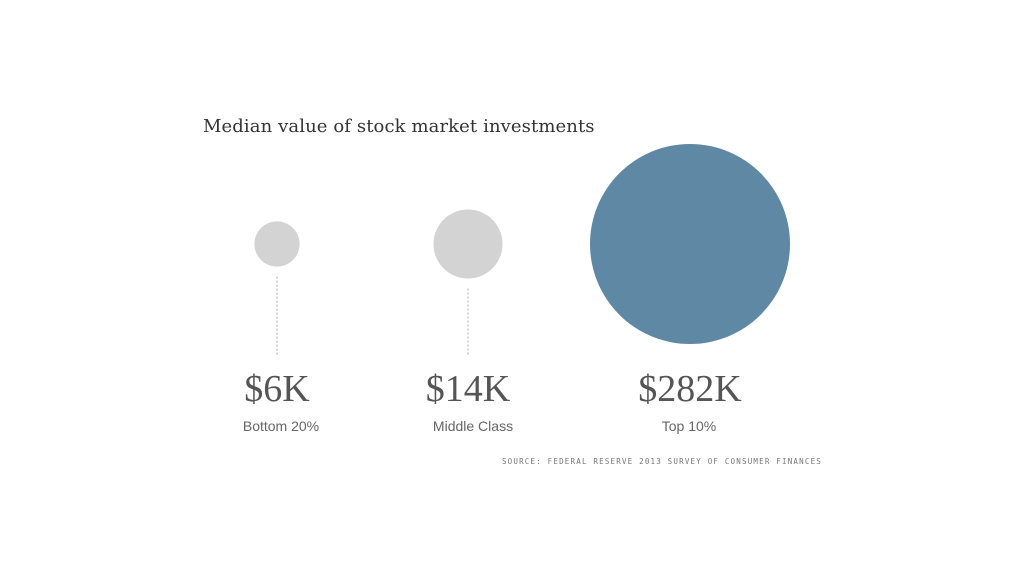  What do you see at coordinates (468, 244) in the screenshot?
I see `bubble-middle-class` at bounding box center [468, 244].